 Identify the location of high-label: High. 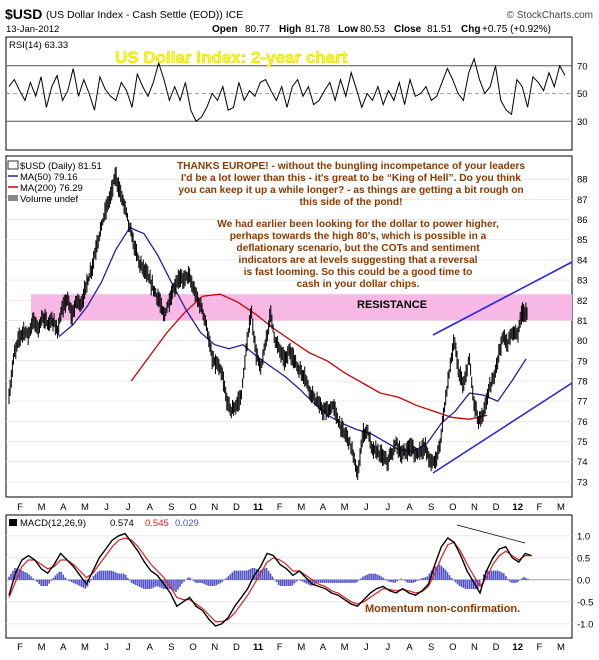
(290, 29).